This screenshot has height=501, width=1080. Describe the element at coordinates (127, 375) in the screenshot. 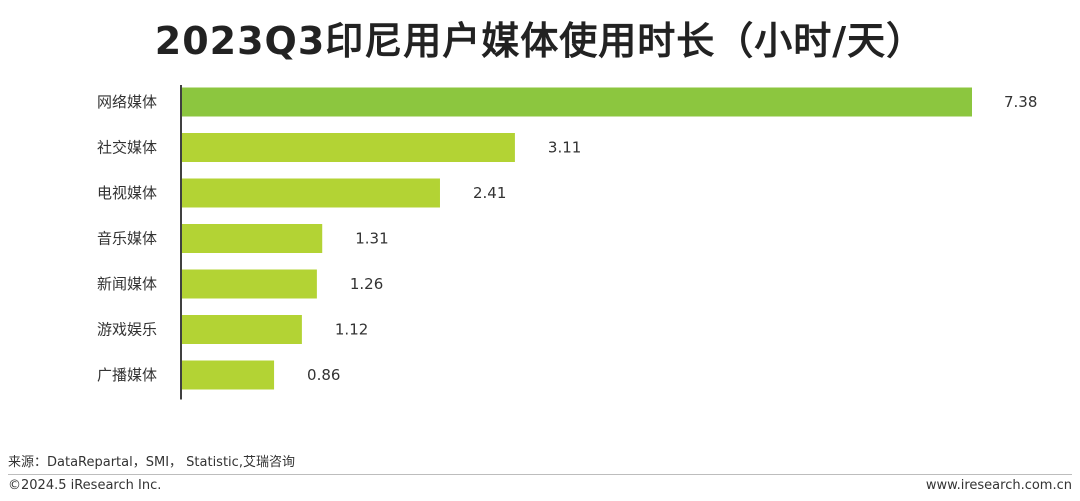

I see `category-label: 广播媒体` at that location.